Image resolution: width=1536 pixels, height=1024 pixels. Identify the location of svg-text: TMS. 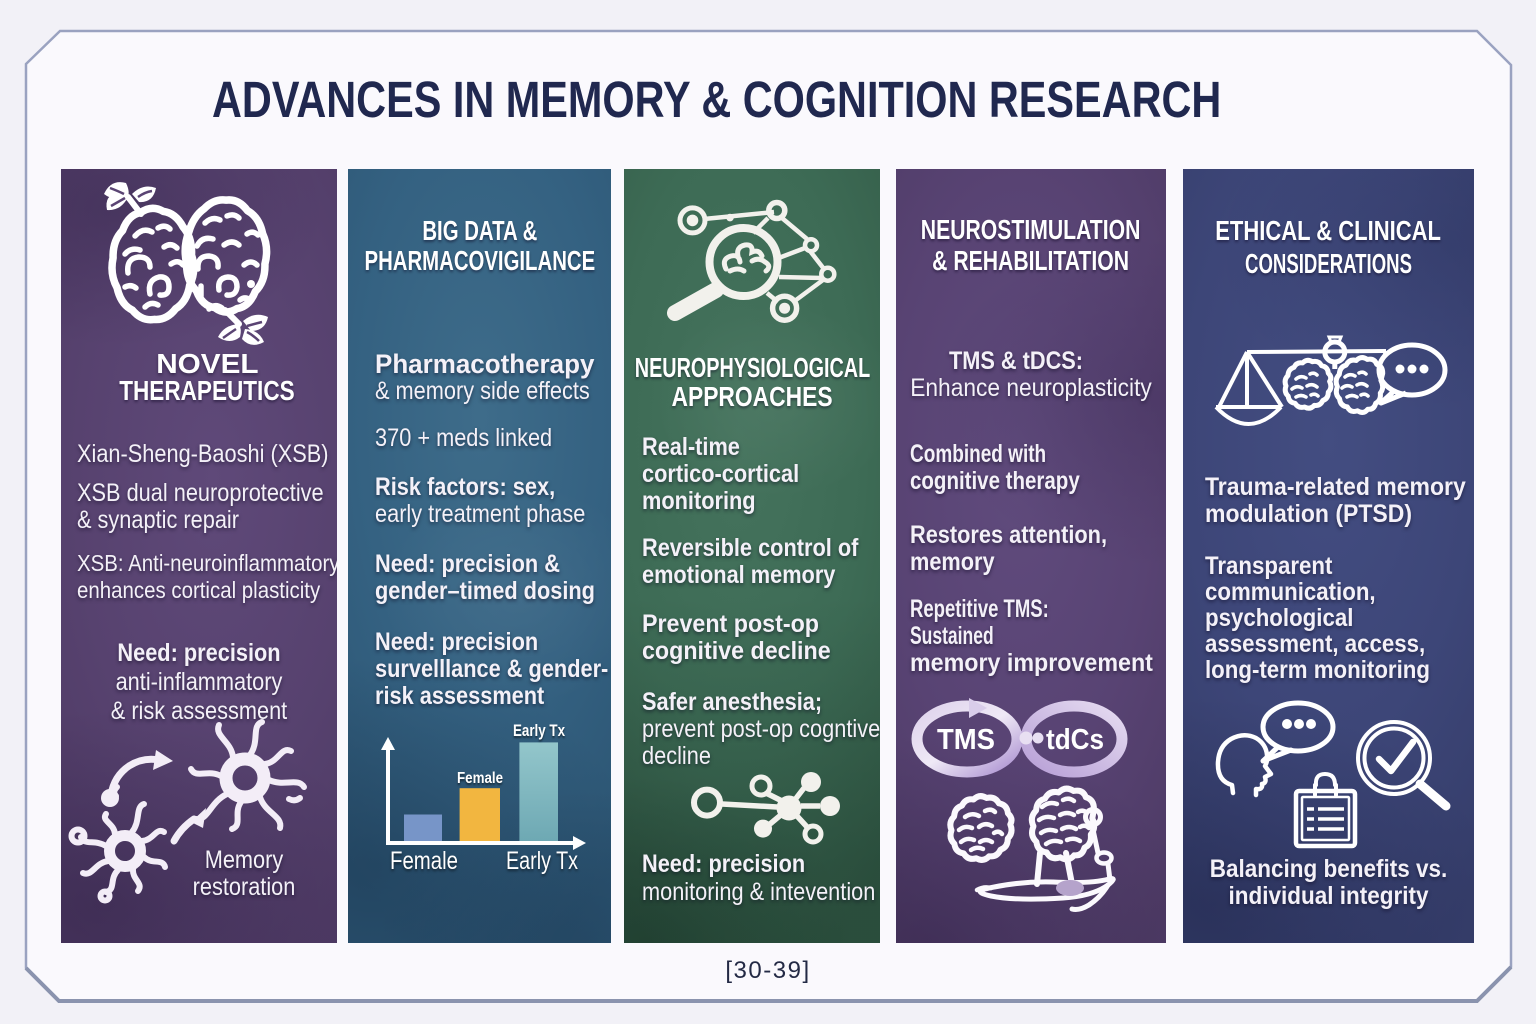
(966, 740).